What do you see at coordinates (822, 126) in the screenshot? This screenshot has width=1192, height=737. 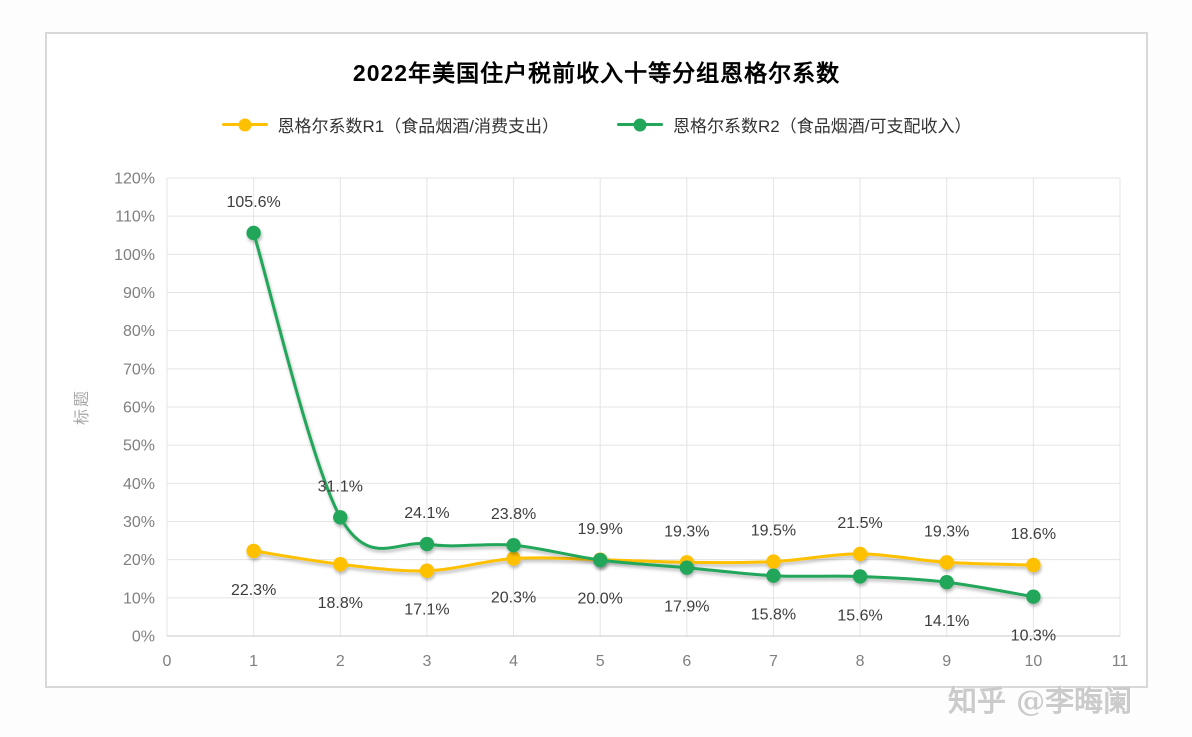 I see `legend-label-r2: 恩格尔系数R2（食品烟酒/可支配收入）` at bounding box center [822, 126].